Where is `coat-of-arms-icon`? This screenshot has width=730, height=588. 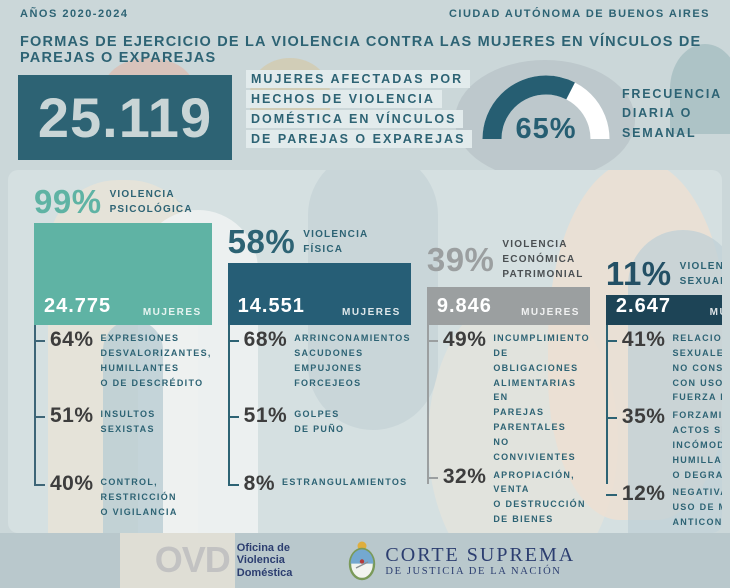
coat-of-arms-icon is located at coordinates (362, 560).